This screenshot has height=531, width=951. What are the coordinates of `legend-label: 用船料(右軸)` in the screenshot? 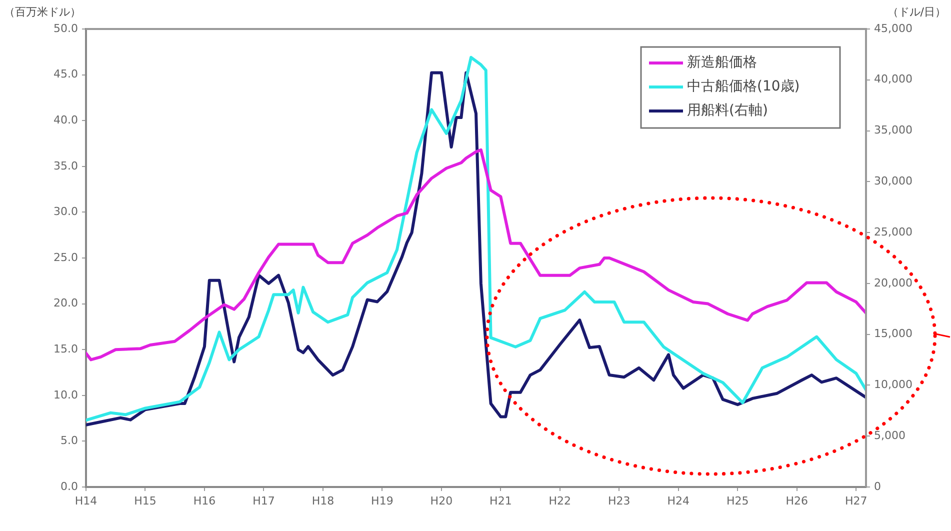 It's located at (727, 110).